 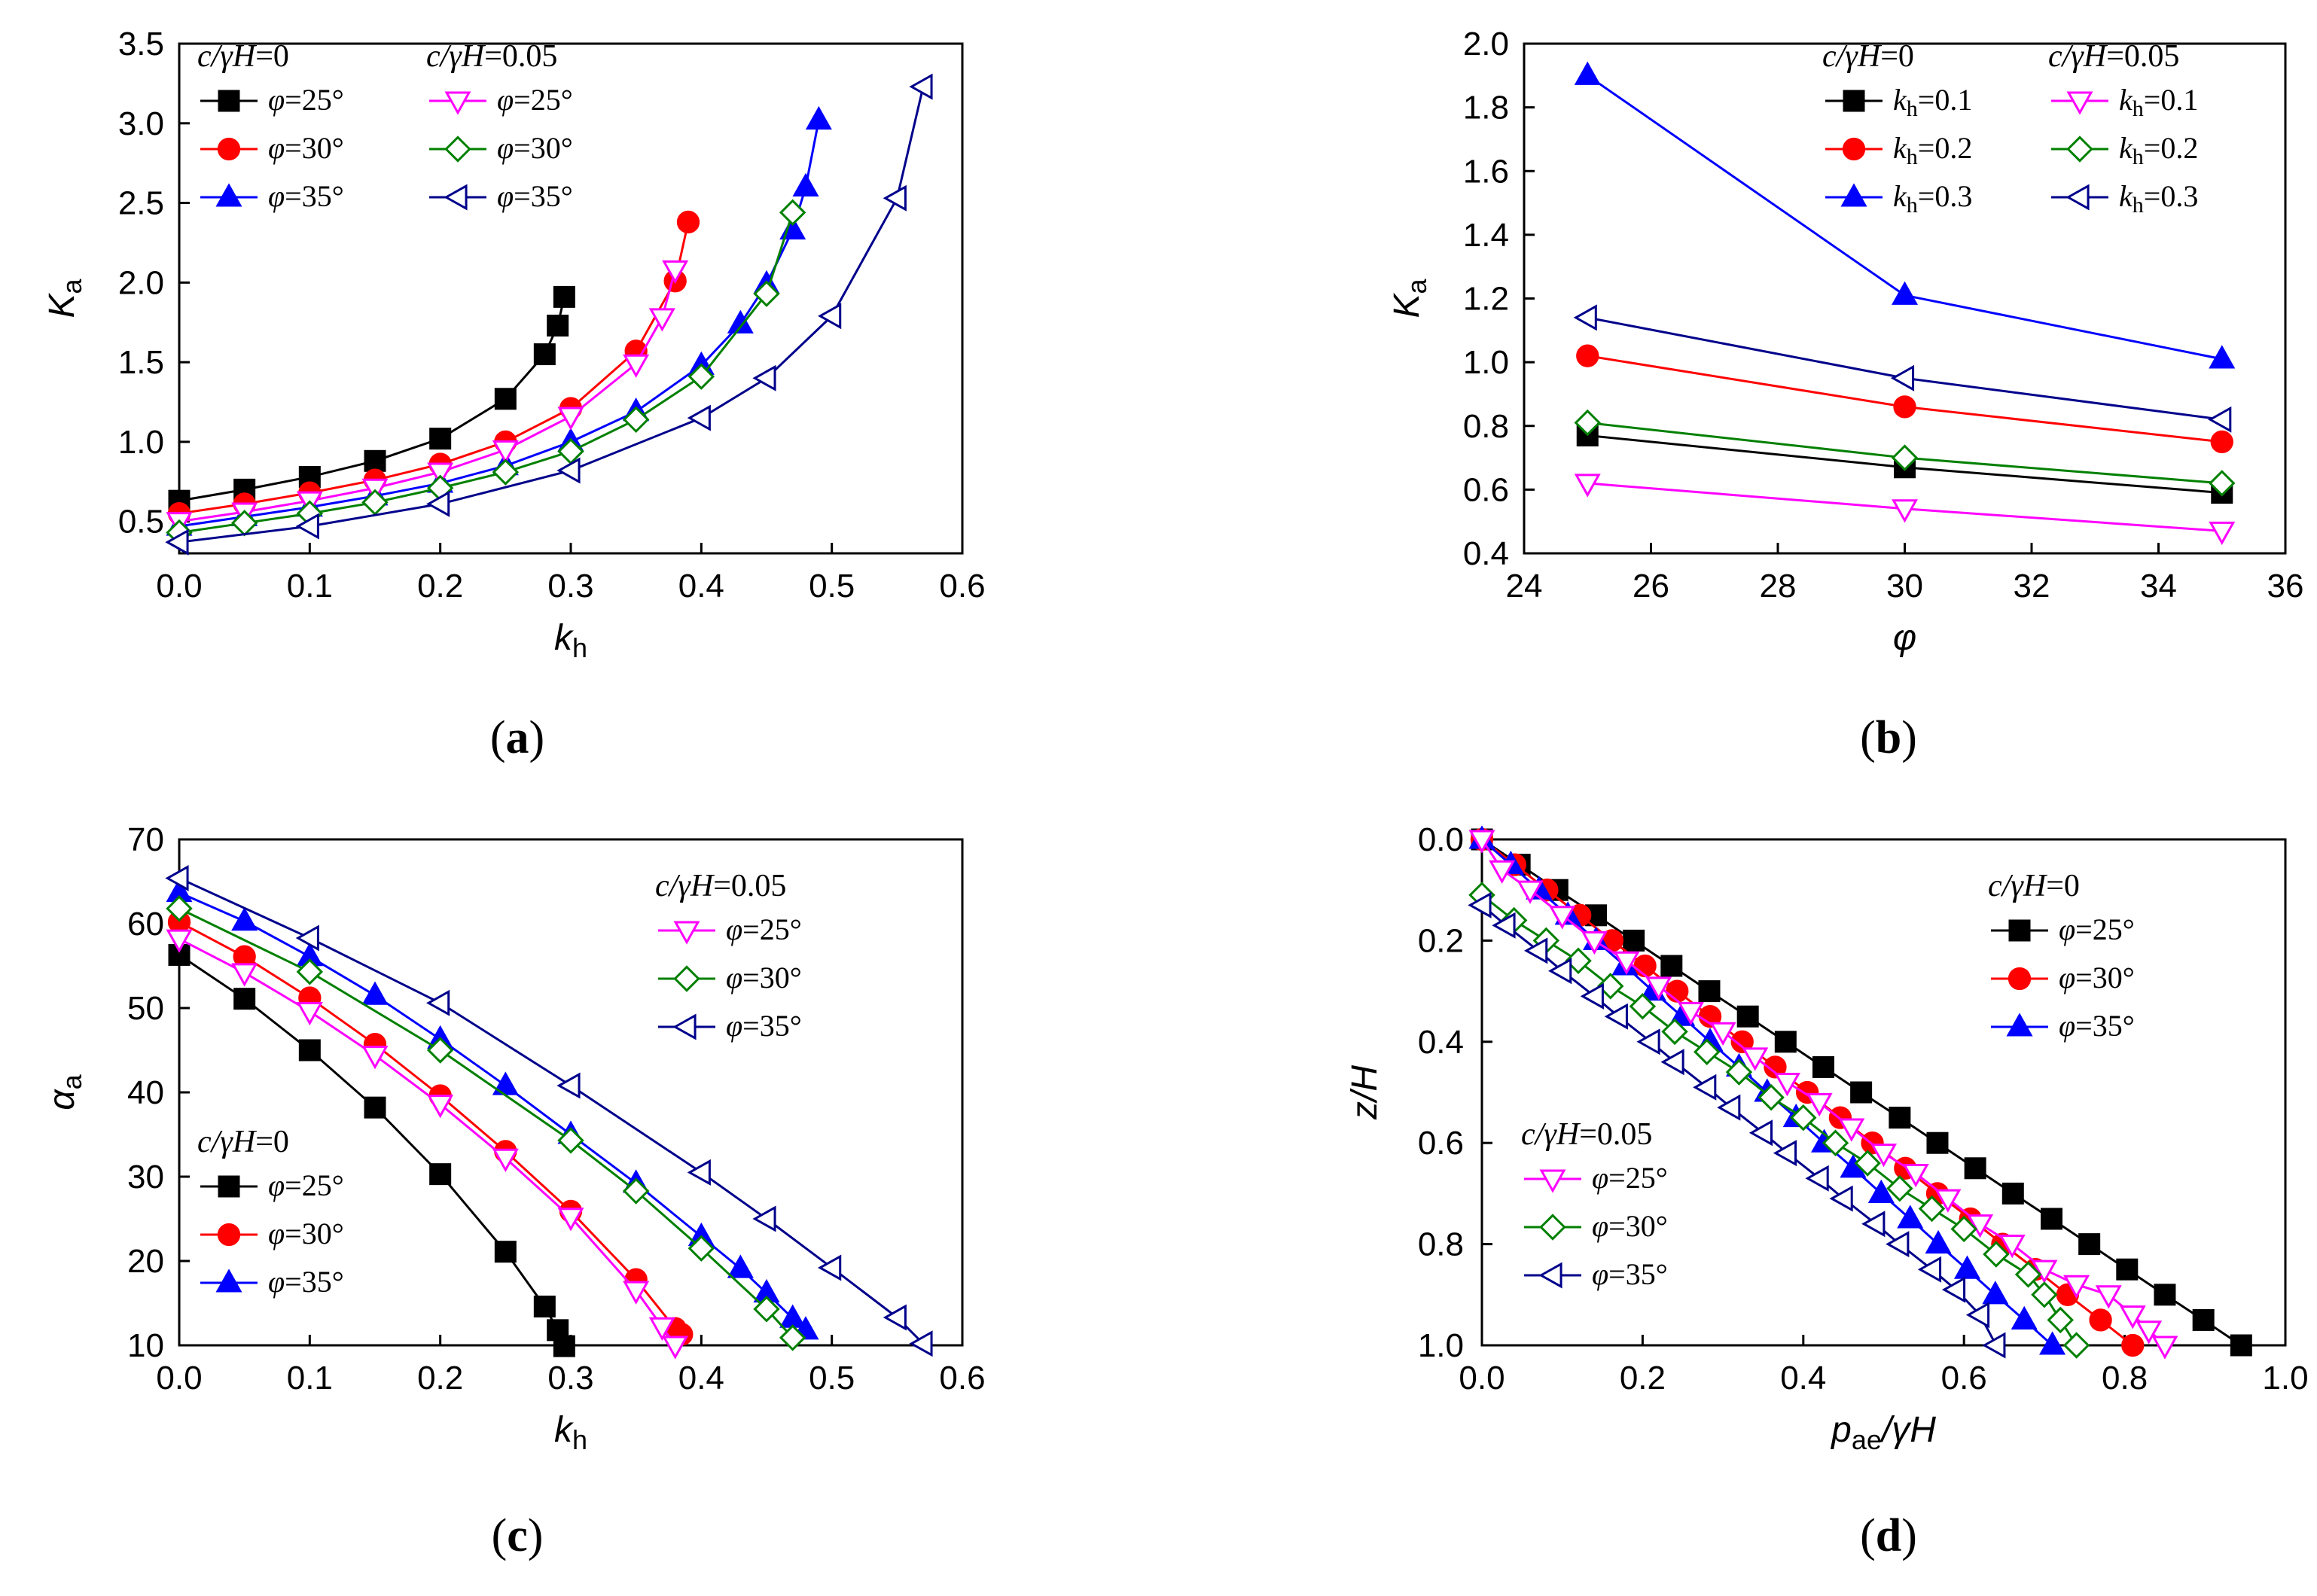 What do you see at coordinates (1441, 840) in the screenshot?
I see `y-tick-label: 0.0` at bounding box center [1441, 840].